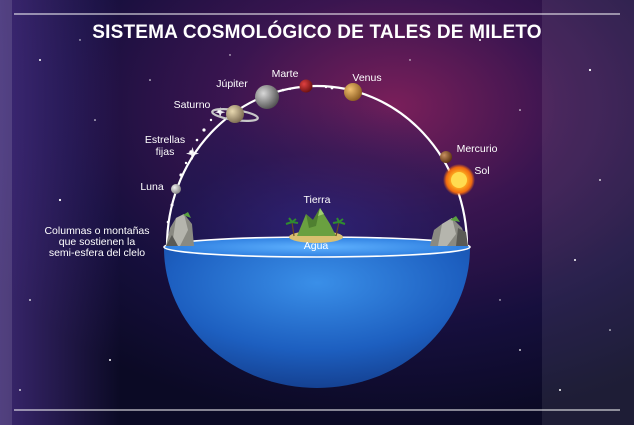 The width and height of the screenshot is (634, 425). I want to click on label-luna: Luna, so click(152, 187).